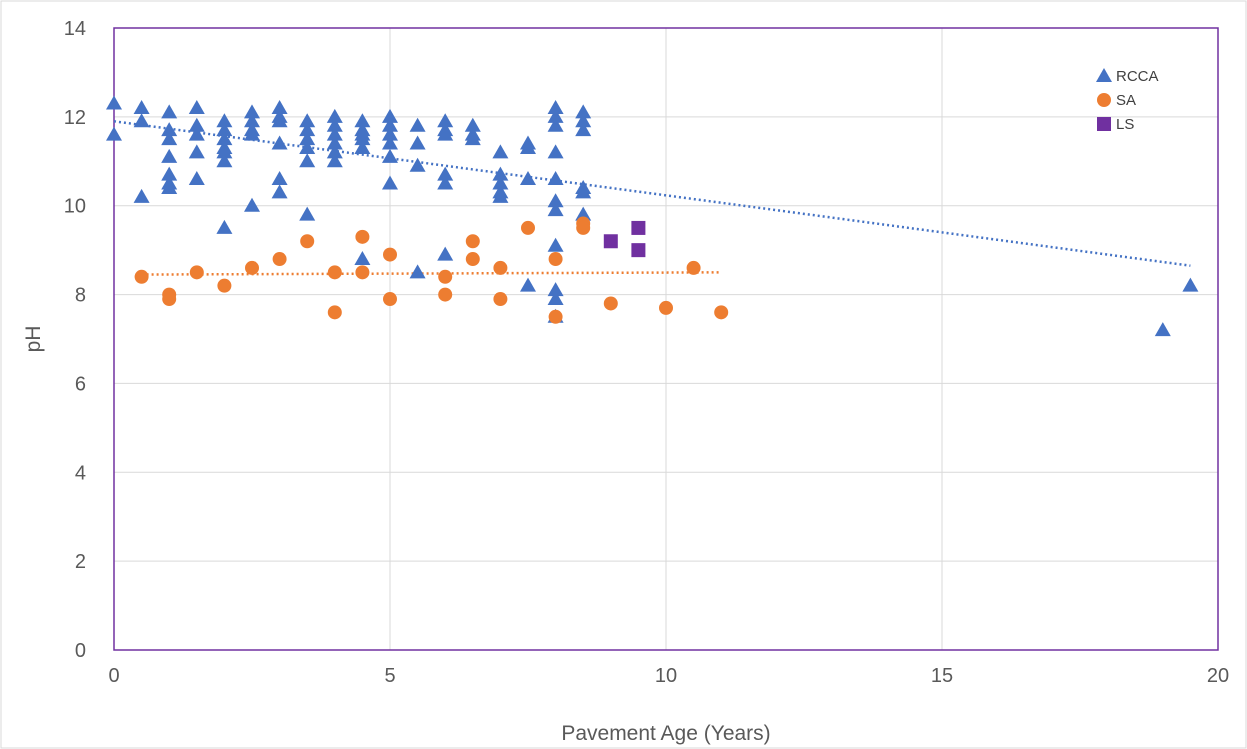  I want to click on legend-label-ls: LS, so click(1125, 124).